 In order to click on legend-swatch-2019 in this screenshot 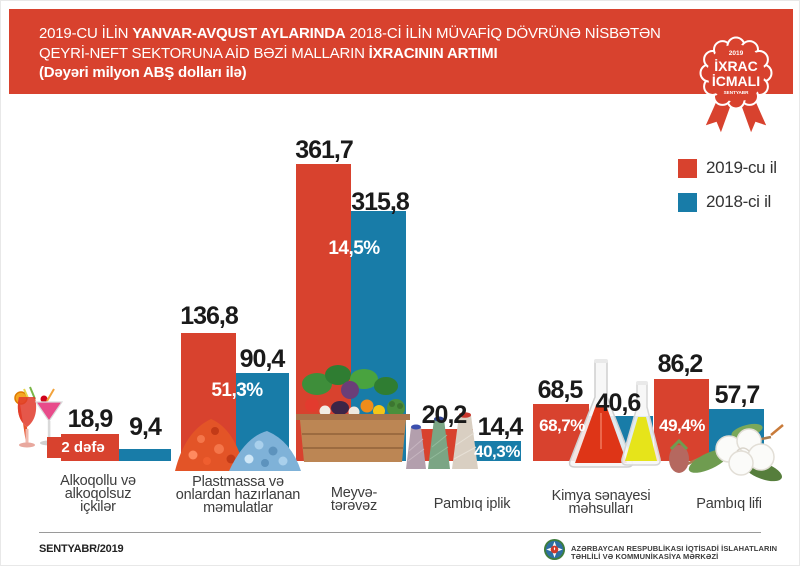, I will do `click(687, 168)`.